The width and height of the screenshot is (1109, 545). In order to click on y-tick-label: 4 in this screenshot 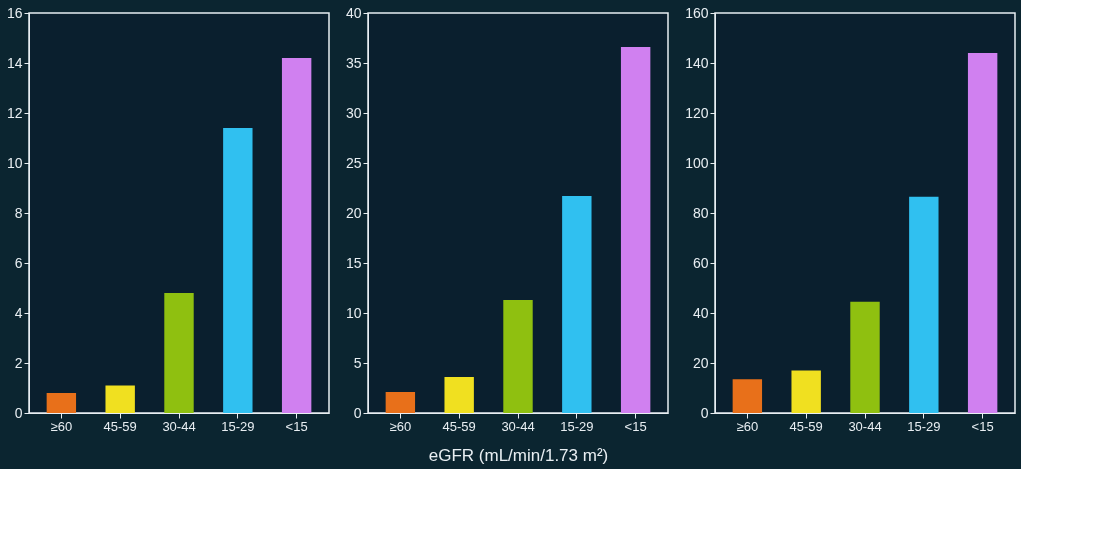, I will do `click(18, 312)`.